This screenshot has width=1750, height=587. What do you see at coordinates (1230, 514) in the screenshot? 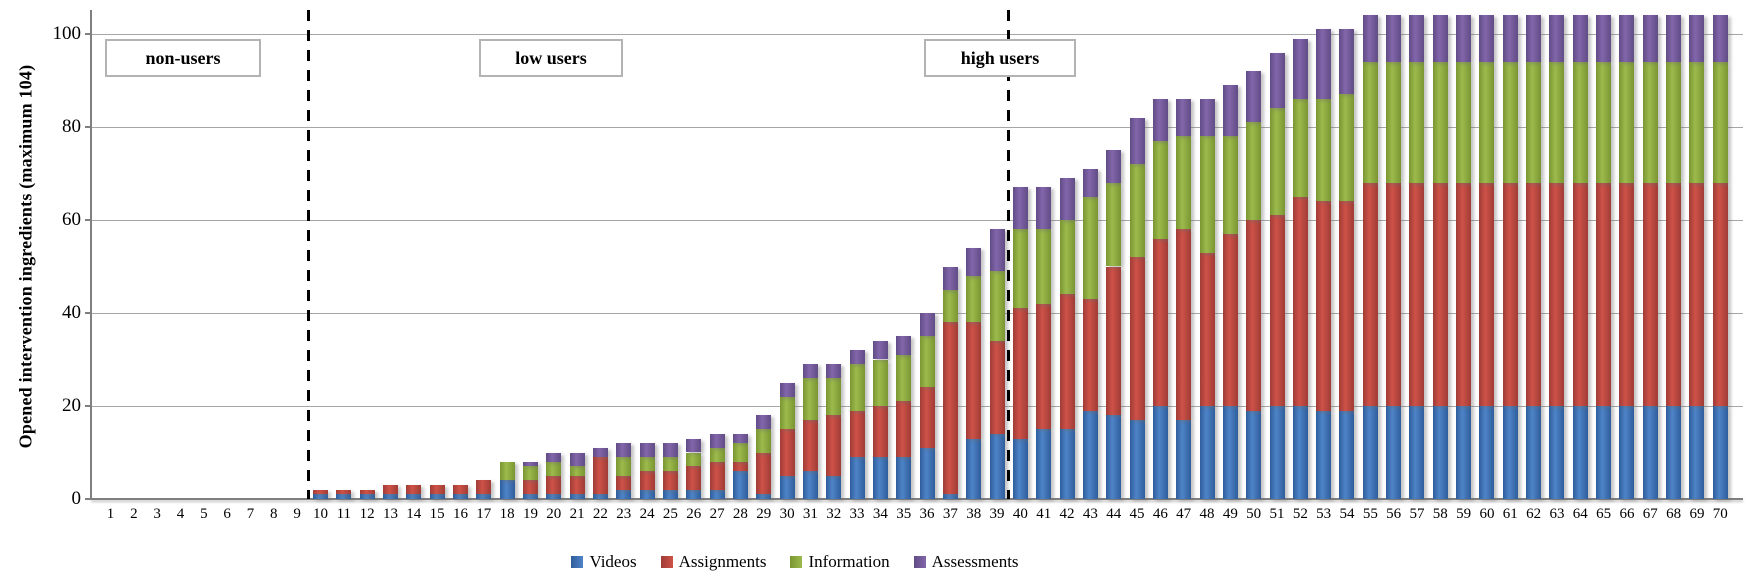
I see `x-tick-label: 49` at bounding box center [1230, 514].